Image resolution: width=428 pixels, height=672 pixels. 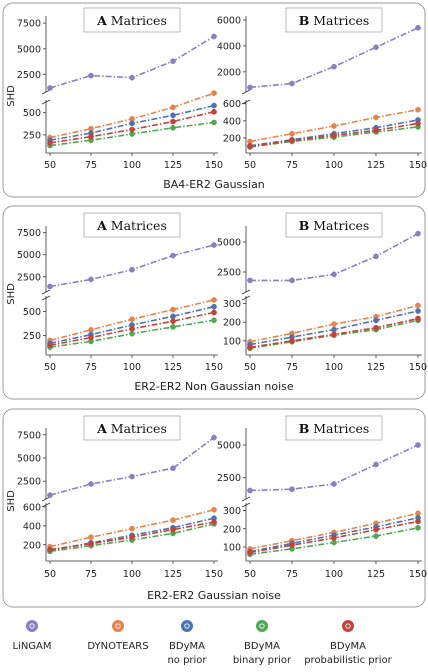 What do you see at coordinates (214, 184) in the screenshot?
I see `section-title: BA4-ER2 Gaussian` at bounding box center [214, 184].